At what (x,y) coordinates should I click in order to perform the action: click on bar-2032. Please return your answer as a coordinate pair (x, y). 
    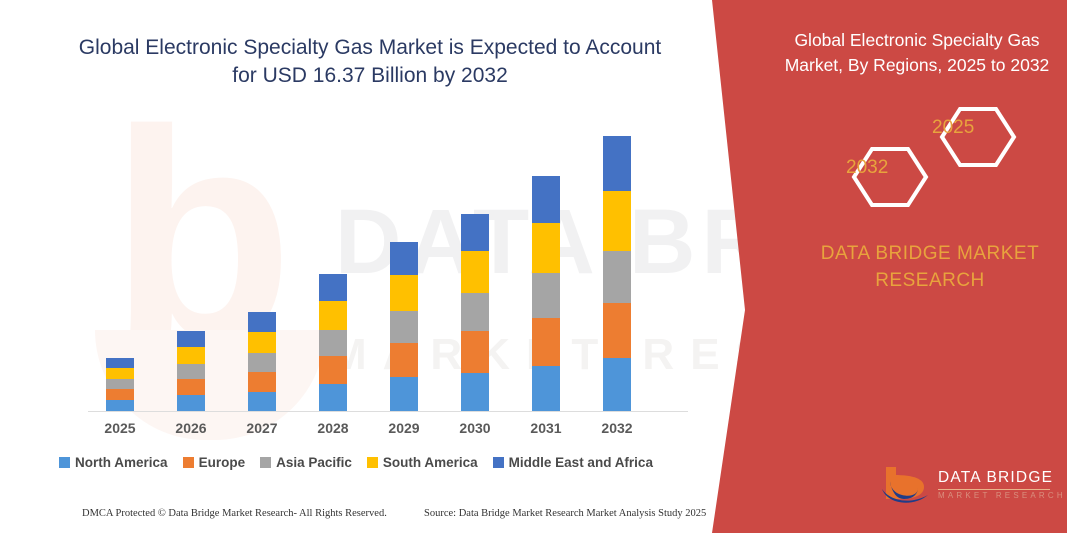
    Looking at the image, I should click on (617, 273).